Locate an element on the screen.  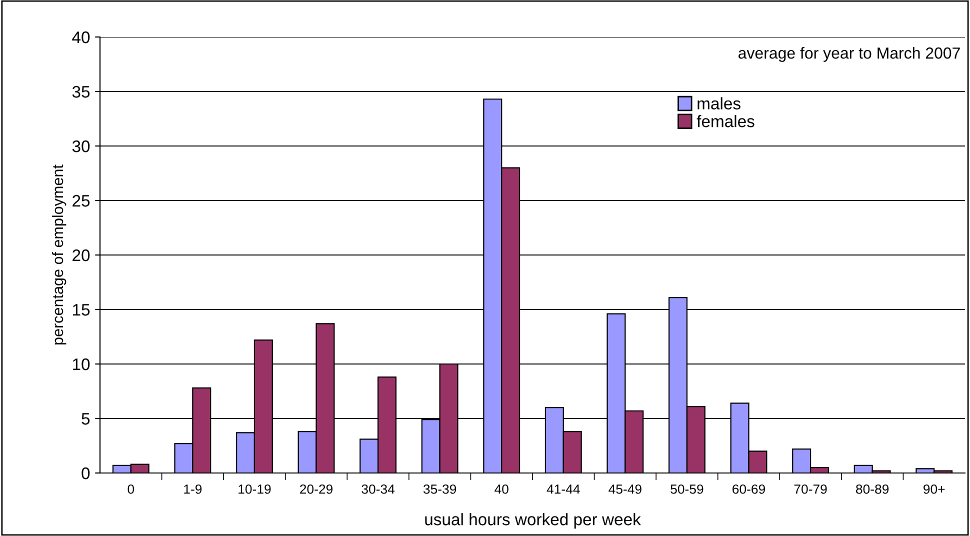
y-tick-label: 20 is located at coordinates (81, 255).